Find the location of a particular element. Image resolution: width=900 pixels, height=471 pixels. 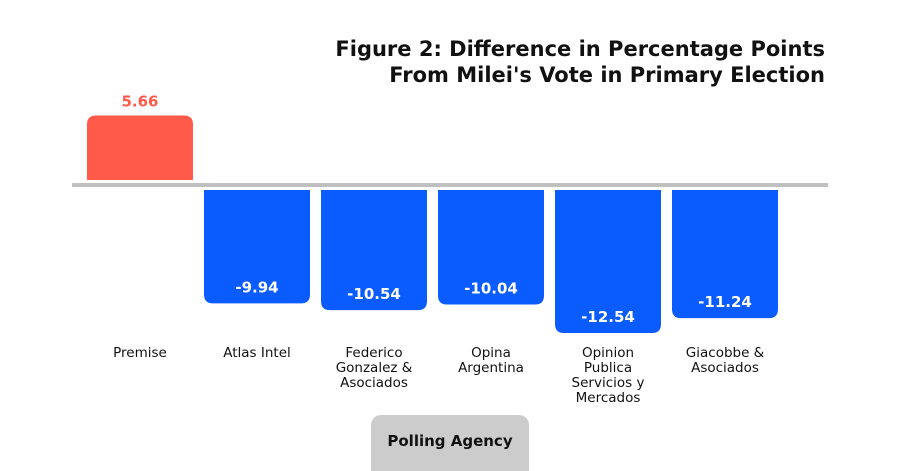

data-label-0: 5.66 is located at coordinates (139, 101).